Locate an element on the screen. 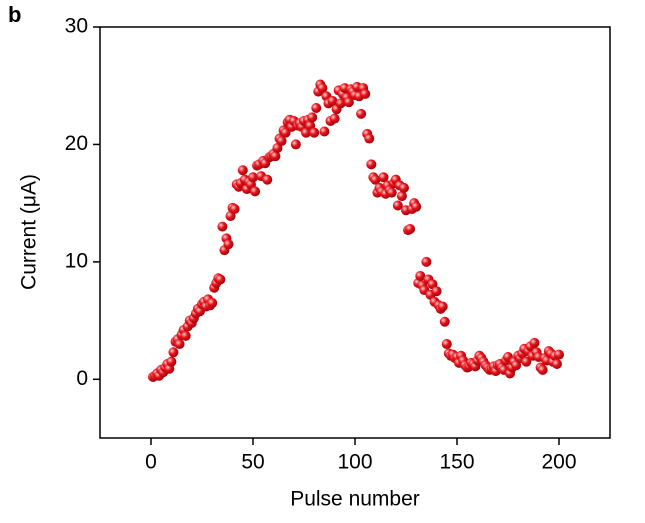 Image resolution: width=645 pixels, height=523 pixels. x-tick-label: 150 is located at coordinates (456, 462).